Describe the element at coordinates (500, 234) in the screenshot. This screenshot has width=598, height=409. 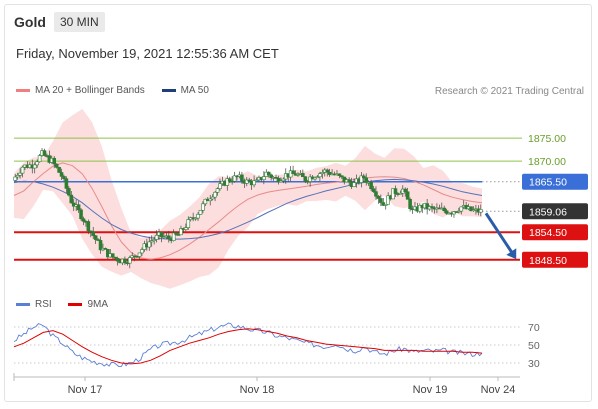
I see `projection-arrow-shaft` at that location.